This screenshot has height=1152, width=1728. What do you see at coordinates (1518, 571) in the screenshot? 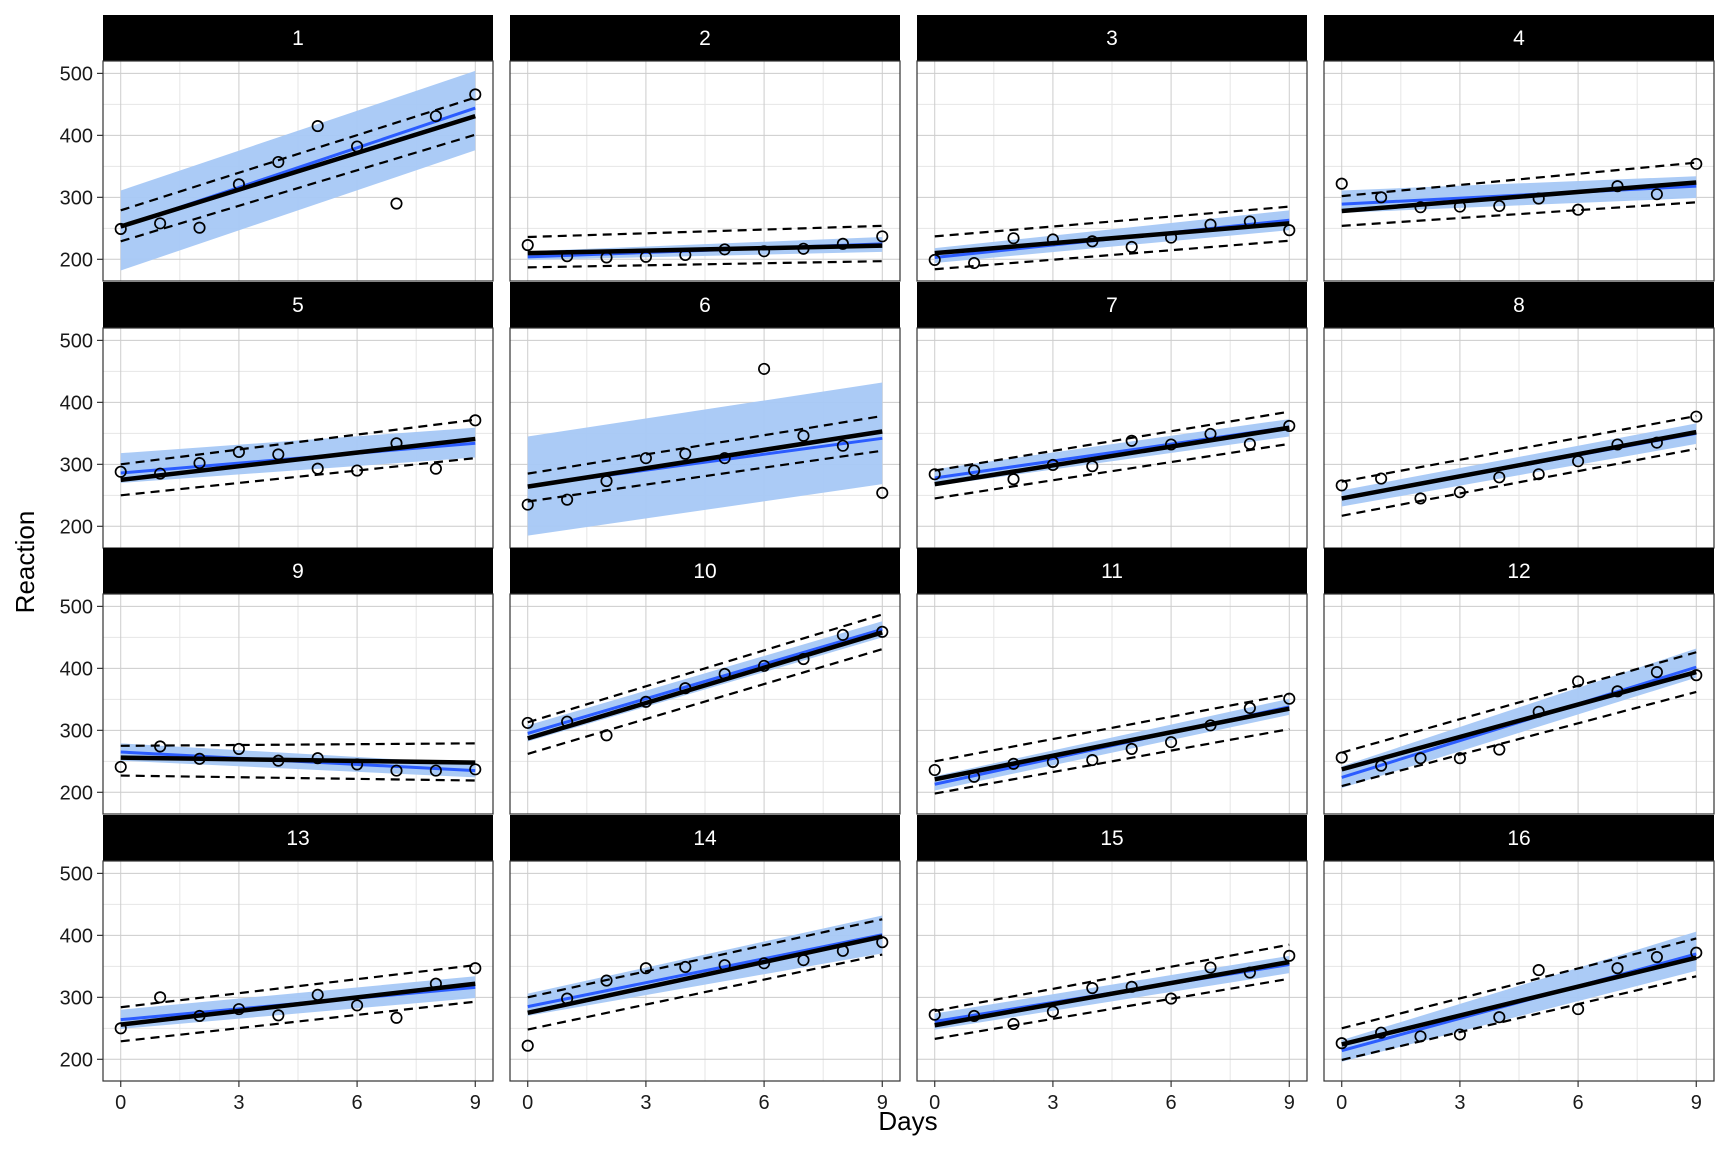
I see `facet-strip-label: 12` at bounding box center [1518, 571].